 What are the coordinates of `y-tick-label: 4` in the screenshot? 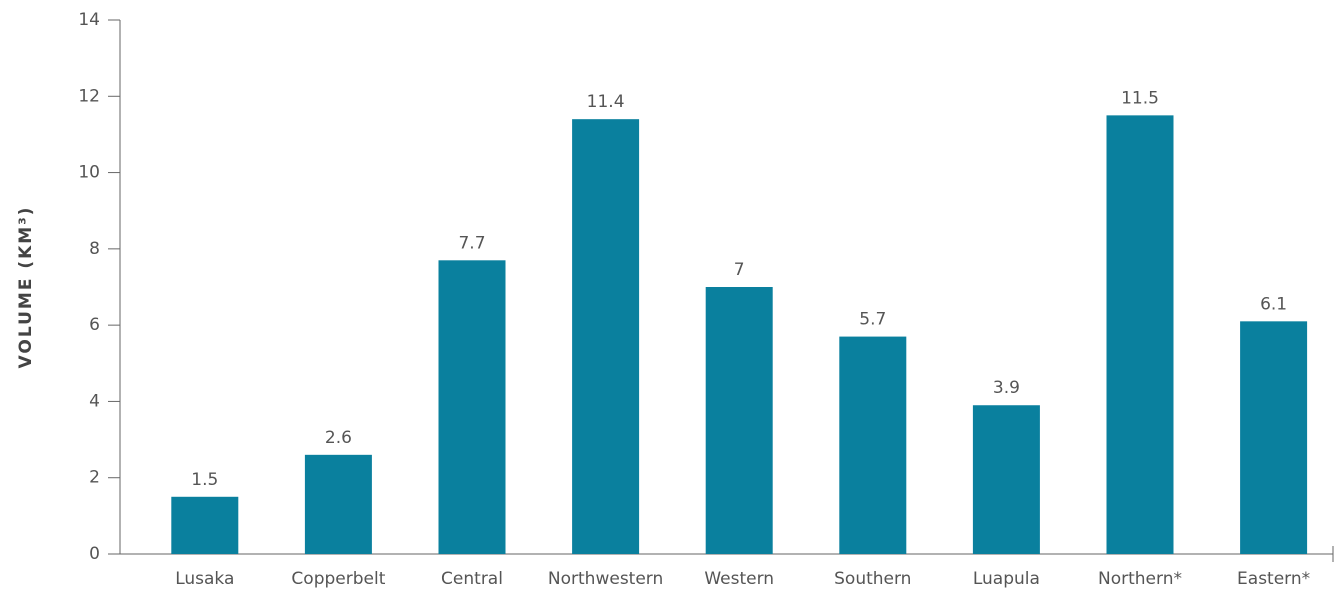 It's located at (94, 401).